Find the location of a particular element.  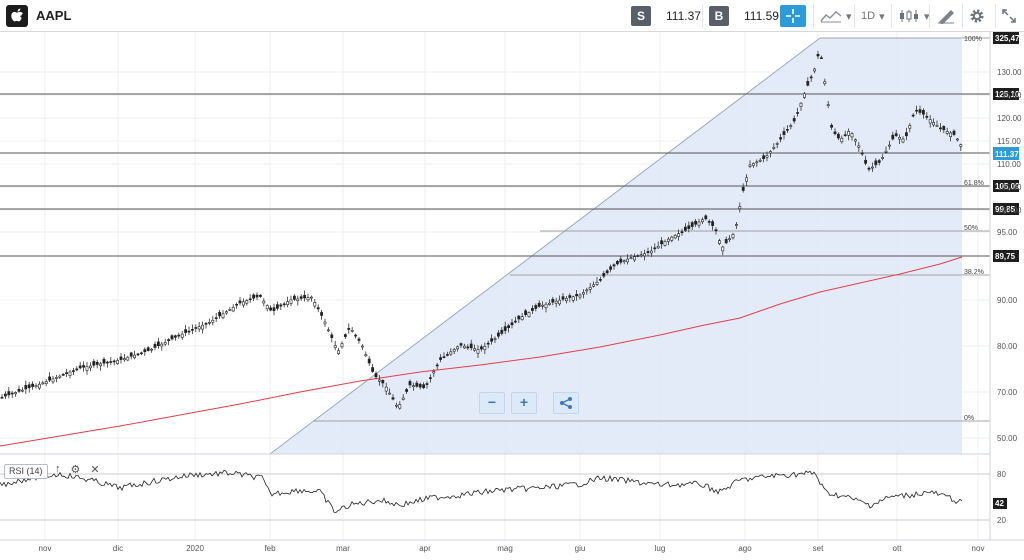

fib-level-label: 50% is located at coordinates (971, 228).